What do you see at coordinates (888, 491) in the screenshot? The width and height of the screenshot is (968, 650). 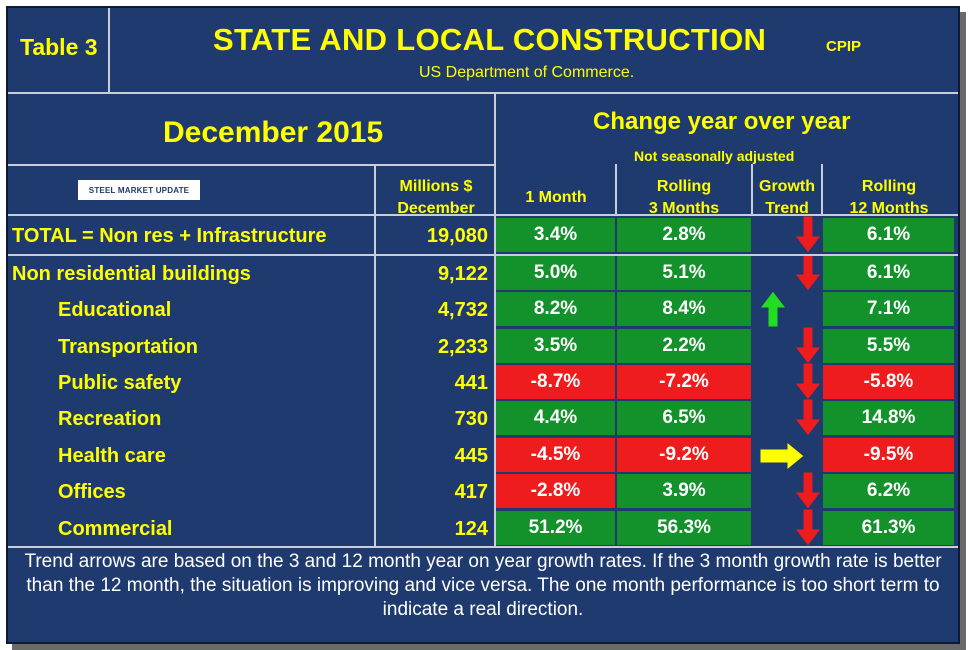 I see `cell-rolling-12: 6.2%` at bounding box center [888, 491].